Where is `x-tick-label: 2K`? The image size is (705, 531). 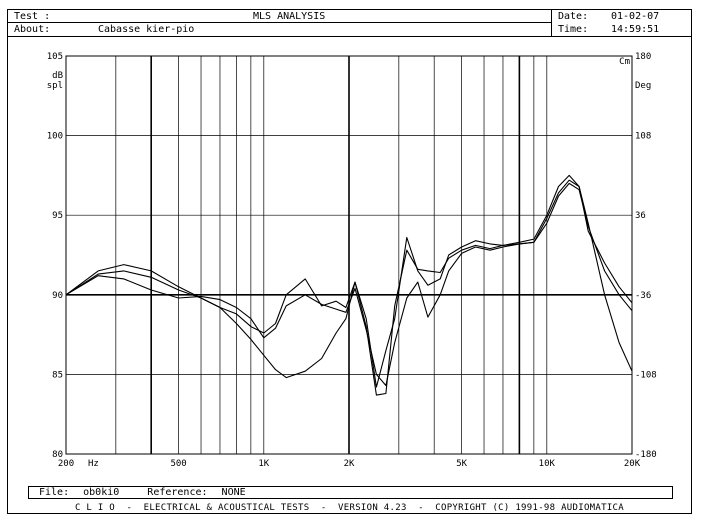
x-tick-label: 2K is located at coordinates (349, 464).